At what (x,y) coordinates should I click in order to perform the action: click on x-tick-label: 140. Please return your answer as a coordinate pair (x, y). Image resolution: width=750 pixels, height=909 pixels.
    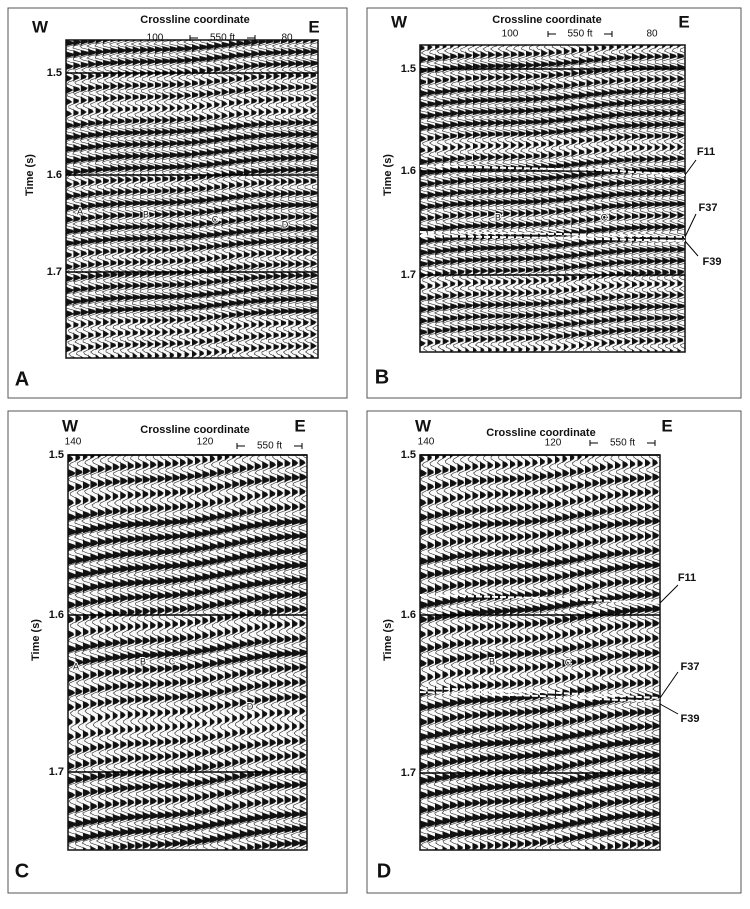
    Looking at the image, I should click on (73, 442).